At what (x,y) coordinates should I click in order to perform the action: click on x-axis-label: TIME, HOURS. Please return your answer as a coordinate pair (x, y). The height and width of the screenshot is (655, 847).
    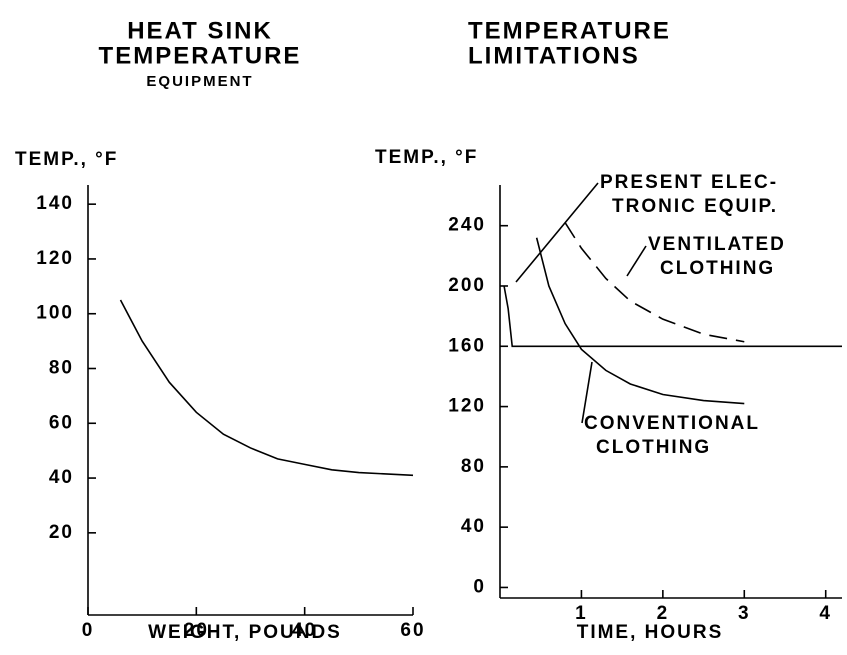
    Looking at the image, I should click on (650, 632).